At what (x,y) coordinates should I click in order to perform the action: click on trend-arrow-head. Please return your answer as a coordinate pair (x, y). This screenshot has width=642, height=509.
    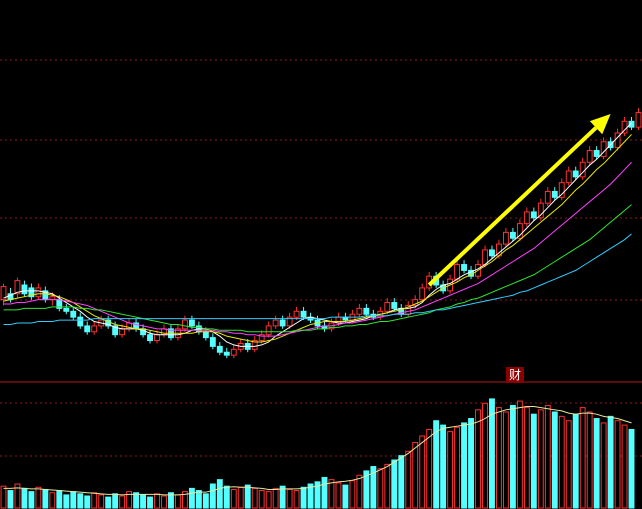
    Looking at the image, I should click on (600, 124).